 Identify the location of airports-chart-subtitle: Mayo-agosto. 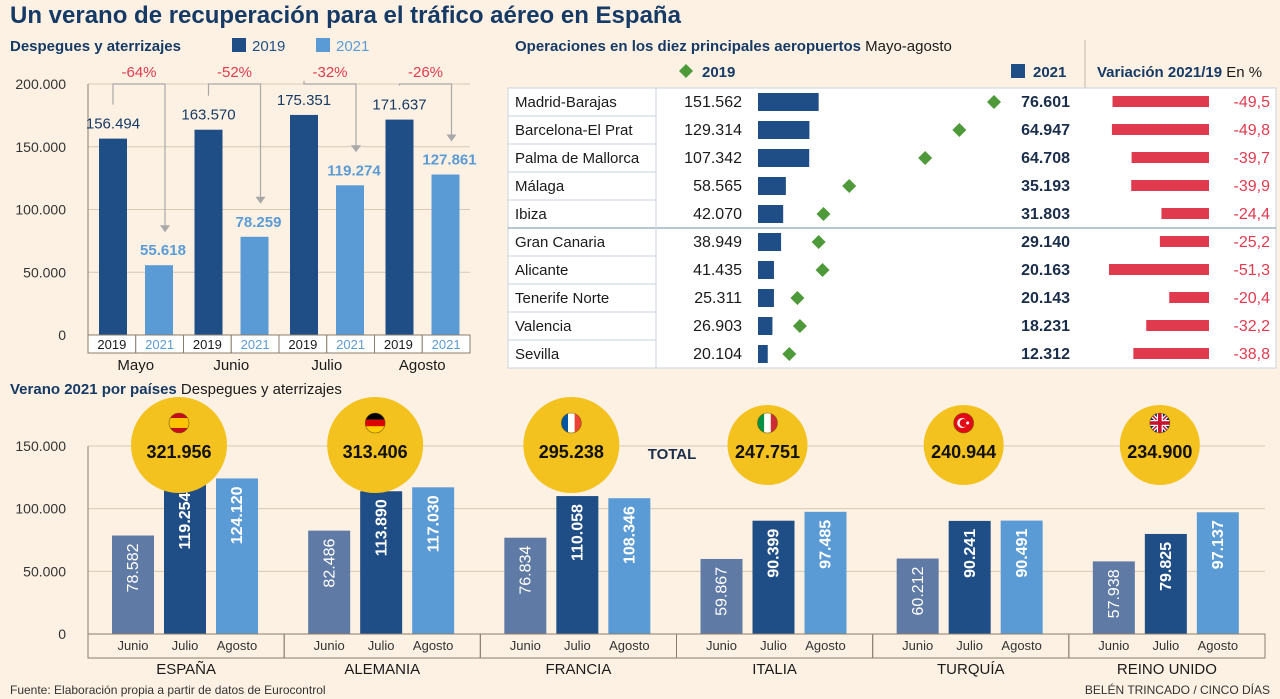
(906, 46).